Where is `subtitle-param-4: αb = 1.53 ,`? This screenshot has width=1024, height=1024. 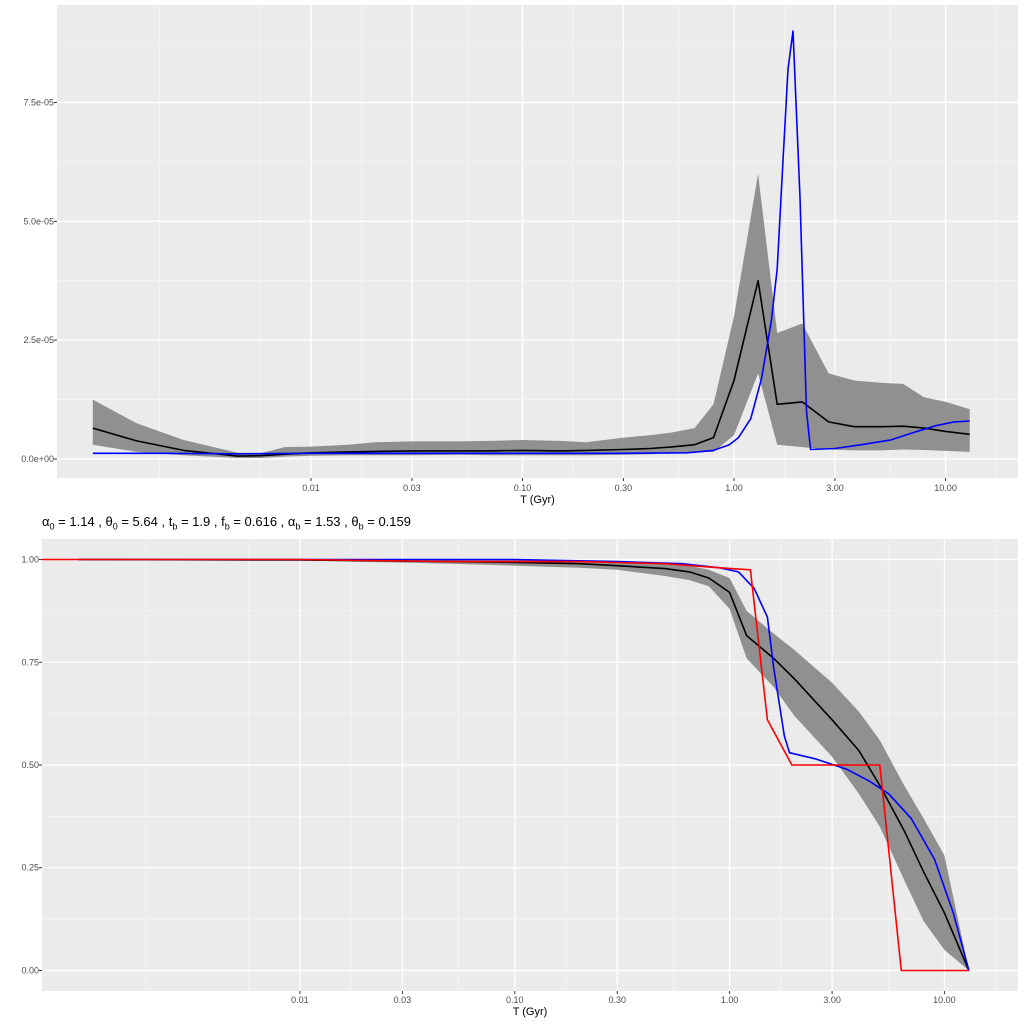 subtitle-param-4: αb = 1.53 , is located at coordinates (319, 523).